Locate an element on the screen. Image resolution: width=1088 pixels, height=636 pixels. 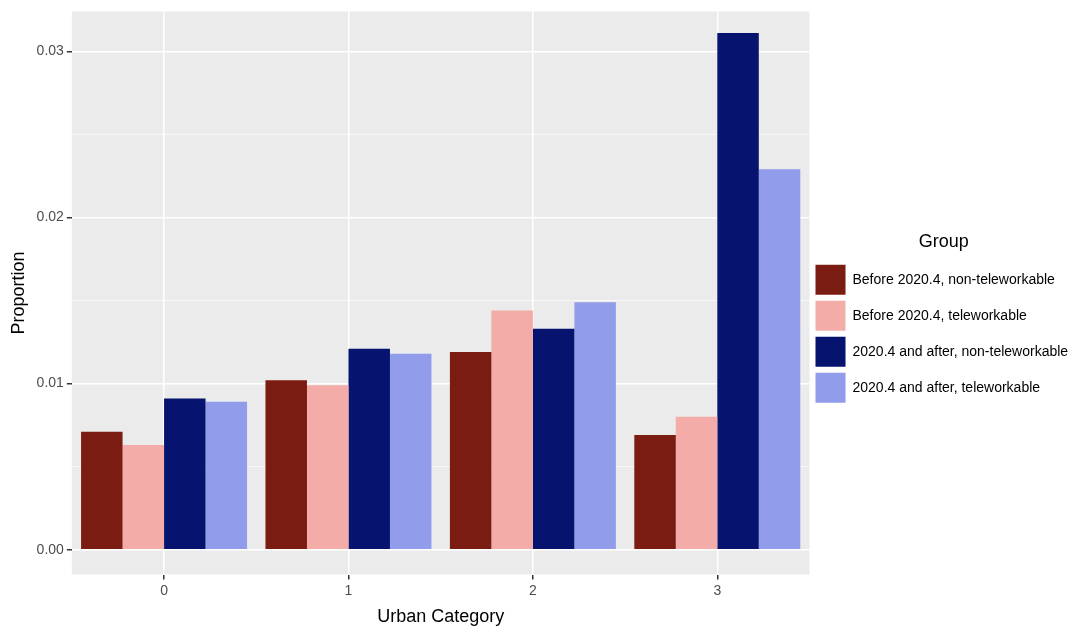
y-tick-label: 0.03 is located at coordinates (50, 50).